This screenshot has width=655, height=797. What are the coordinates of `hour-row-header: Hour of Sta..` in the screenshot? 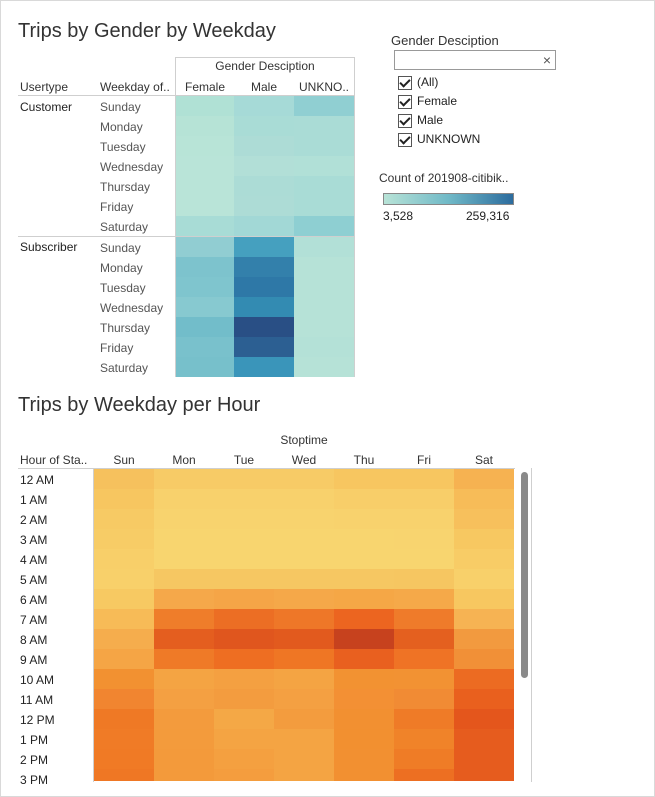 It's located at (54, 460).